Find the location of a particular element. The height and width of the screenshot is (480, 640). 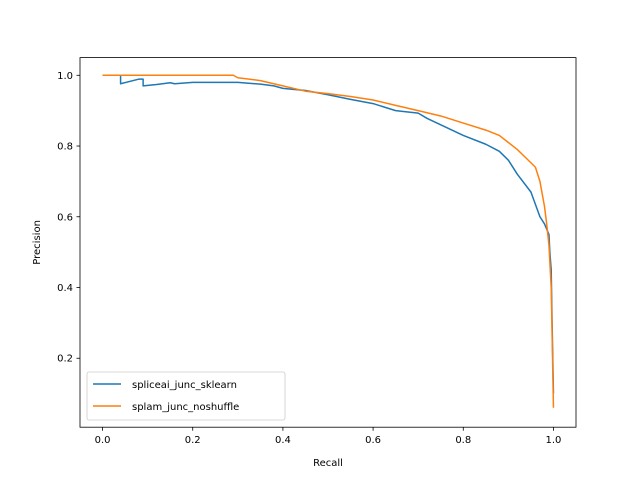

legend-box is located at coordinates (186, 396).